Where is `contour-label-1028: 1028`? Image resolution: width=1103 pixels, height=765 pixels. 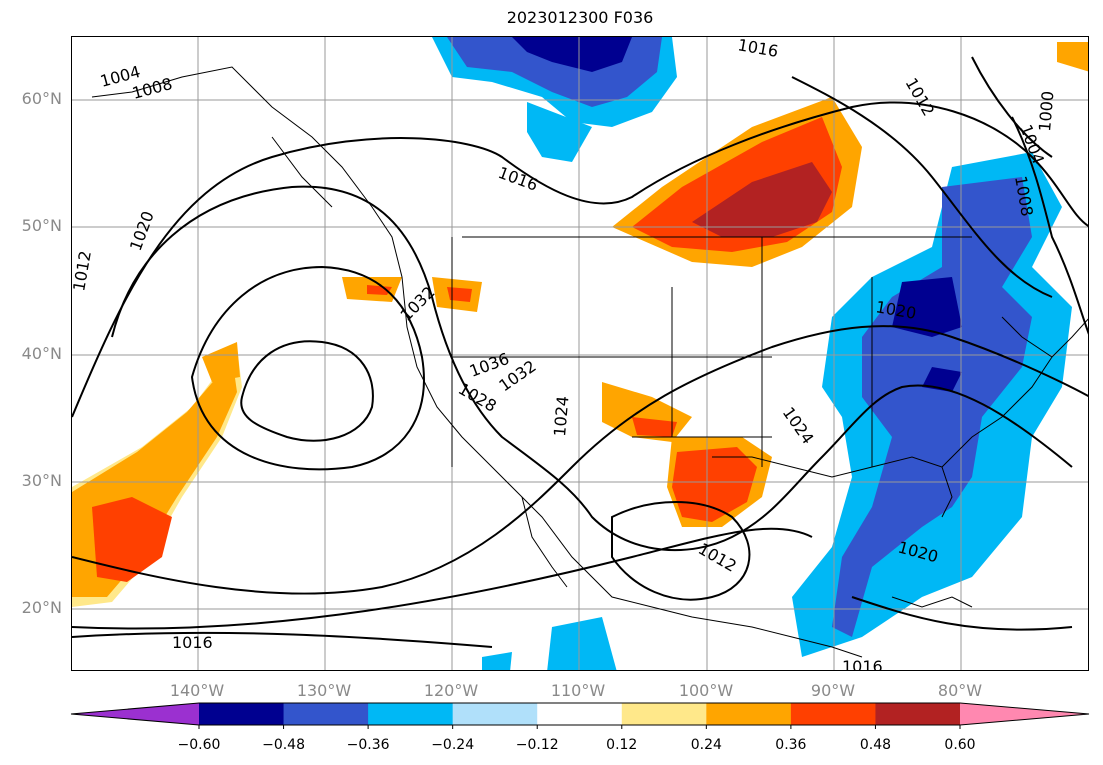 contour-label-1028: 1028 is located at coordinates (477, 397).